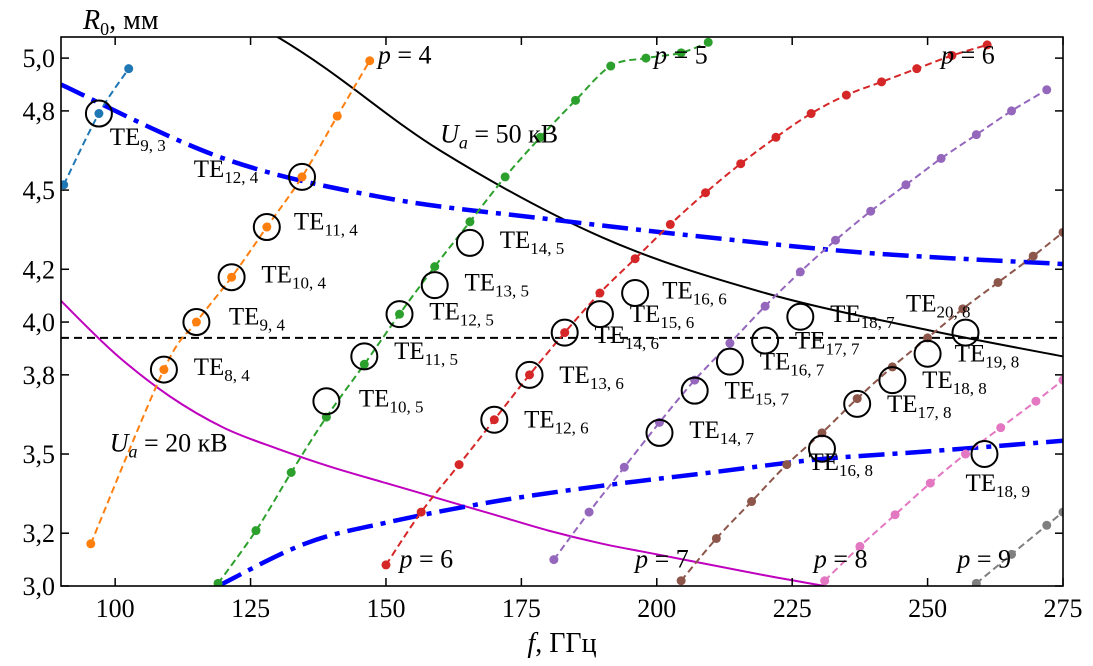  Describe the element at coordinates (39, 269) in the screenshot. I see `y-tick-label: 4,2` at that location.